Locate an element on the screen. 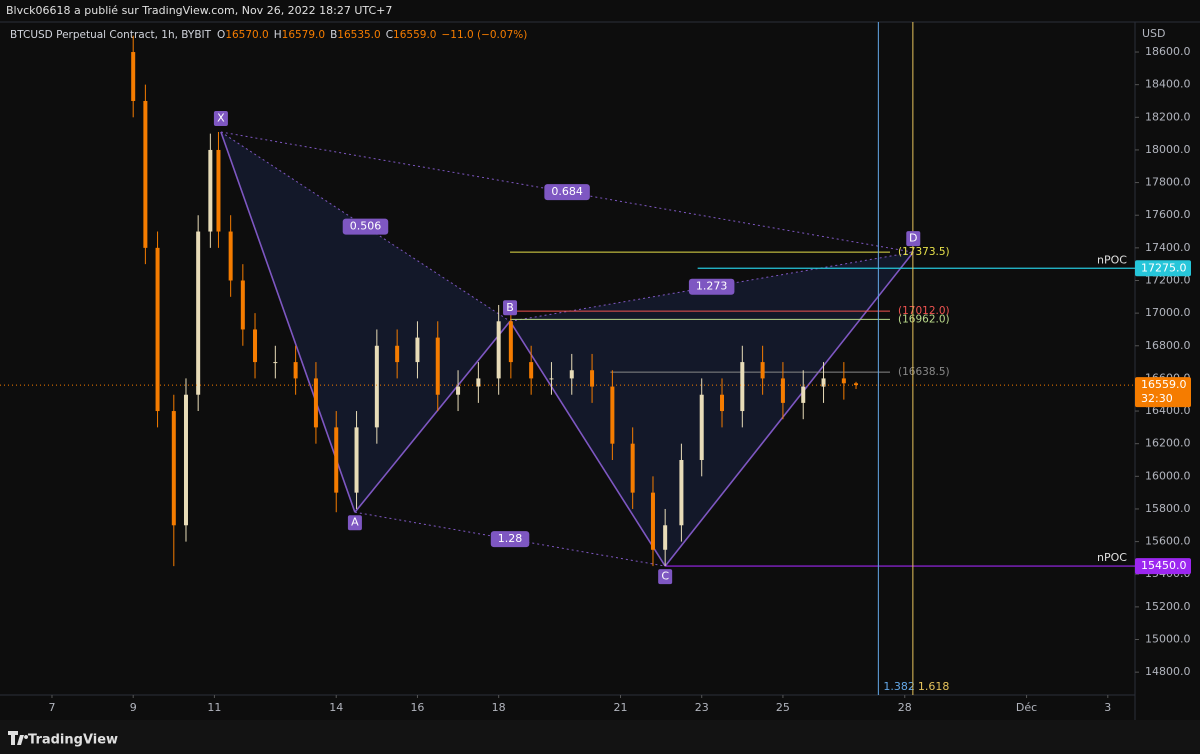 This screenshot has width=1200, height=754. x-tick-label: 11 is located at coordinates (214, 707).